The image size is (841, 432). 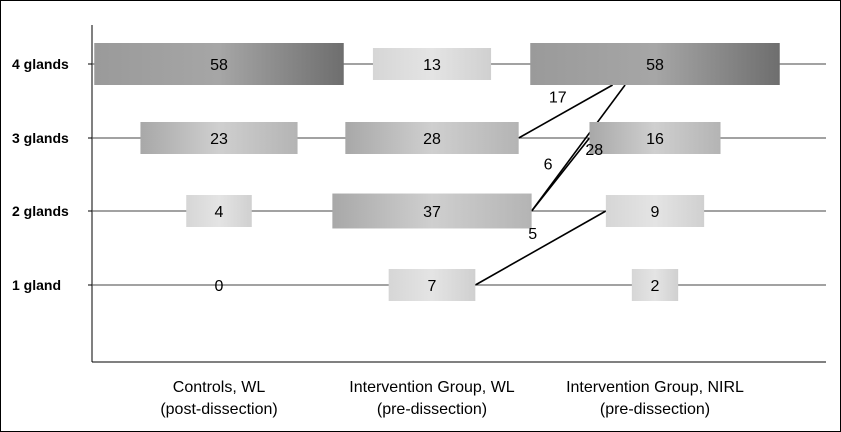 I want to click on row-label: 1 gland, so click(x=36, y=285).